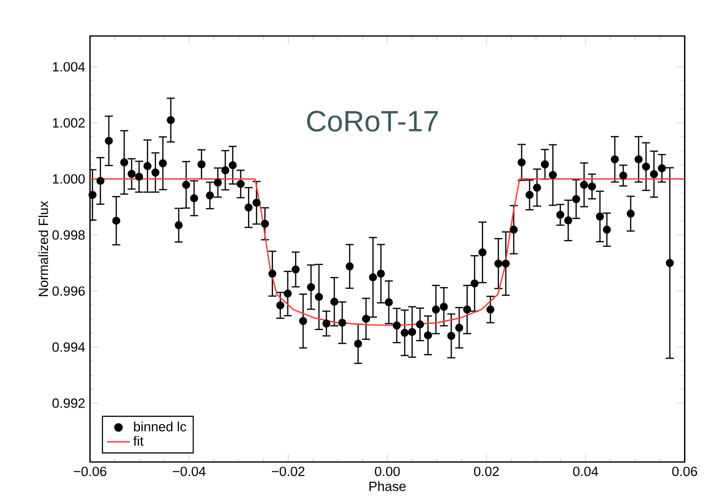 This screenshot has height=501, width=705. I want to click on legend-label: binned lc, so click(160, 427).